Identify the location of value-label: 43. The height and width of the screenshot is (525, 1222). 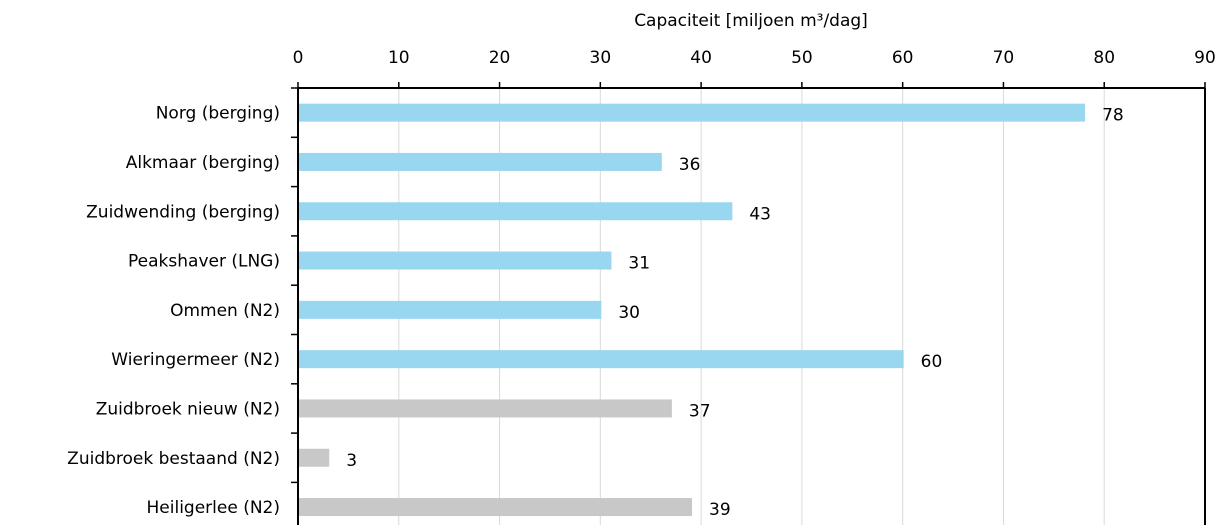
(760, 214).